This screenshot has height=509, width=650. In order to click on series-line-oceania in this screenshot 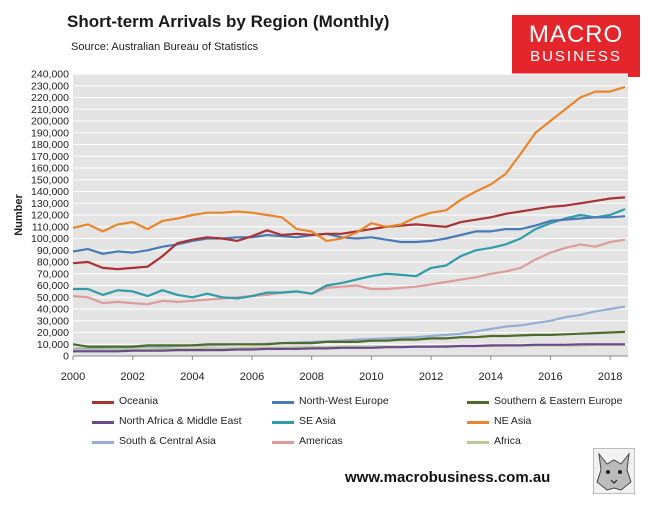, I will do `click(349, 233)`.